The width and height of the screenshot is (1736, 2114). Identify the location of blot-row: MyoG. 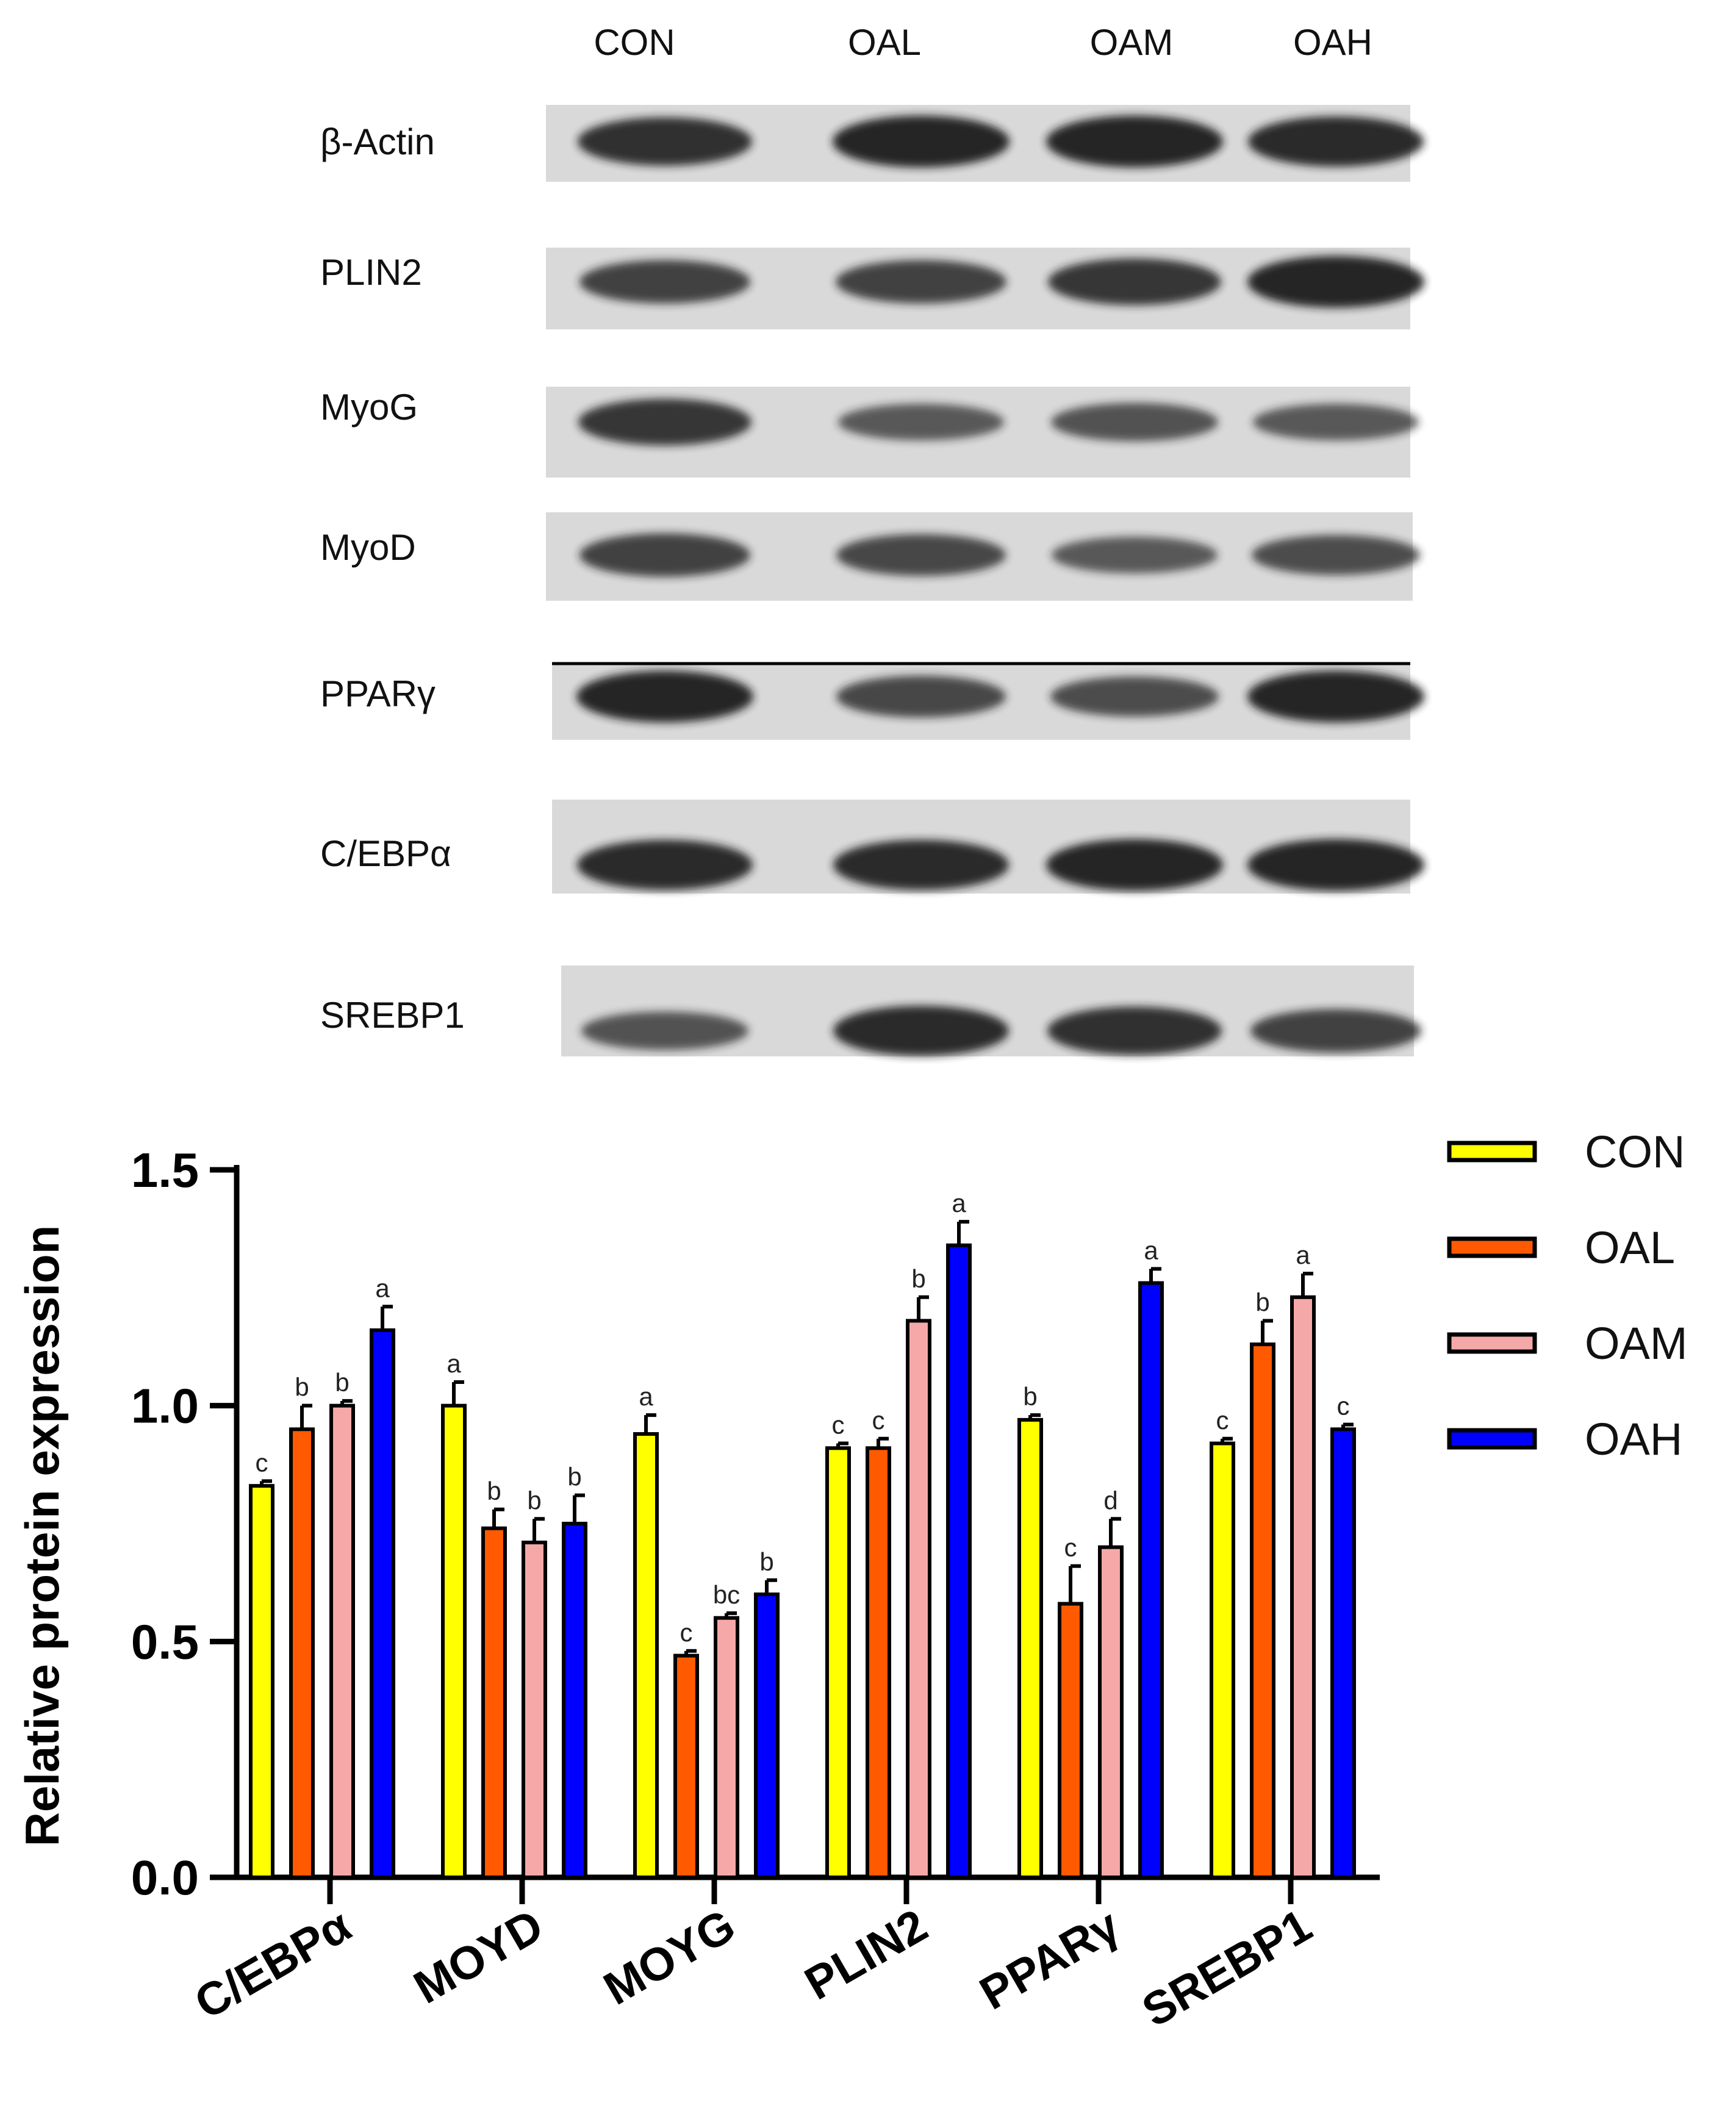
(870, 432).